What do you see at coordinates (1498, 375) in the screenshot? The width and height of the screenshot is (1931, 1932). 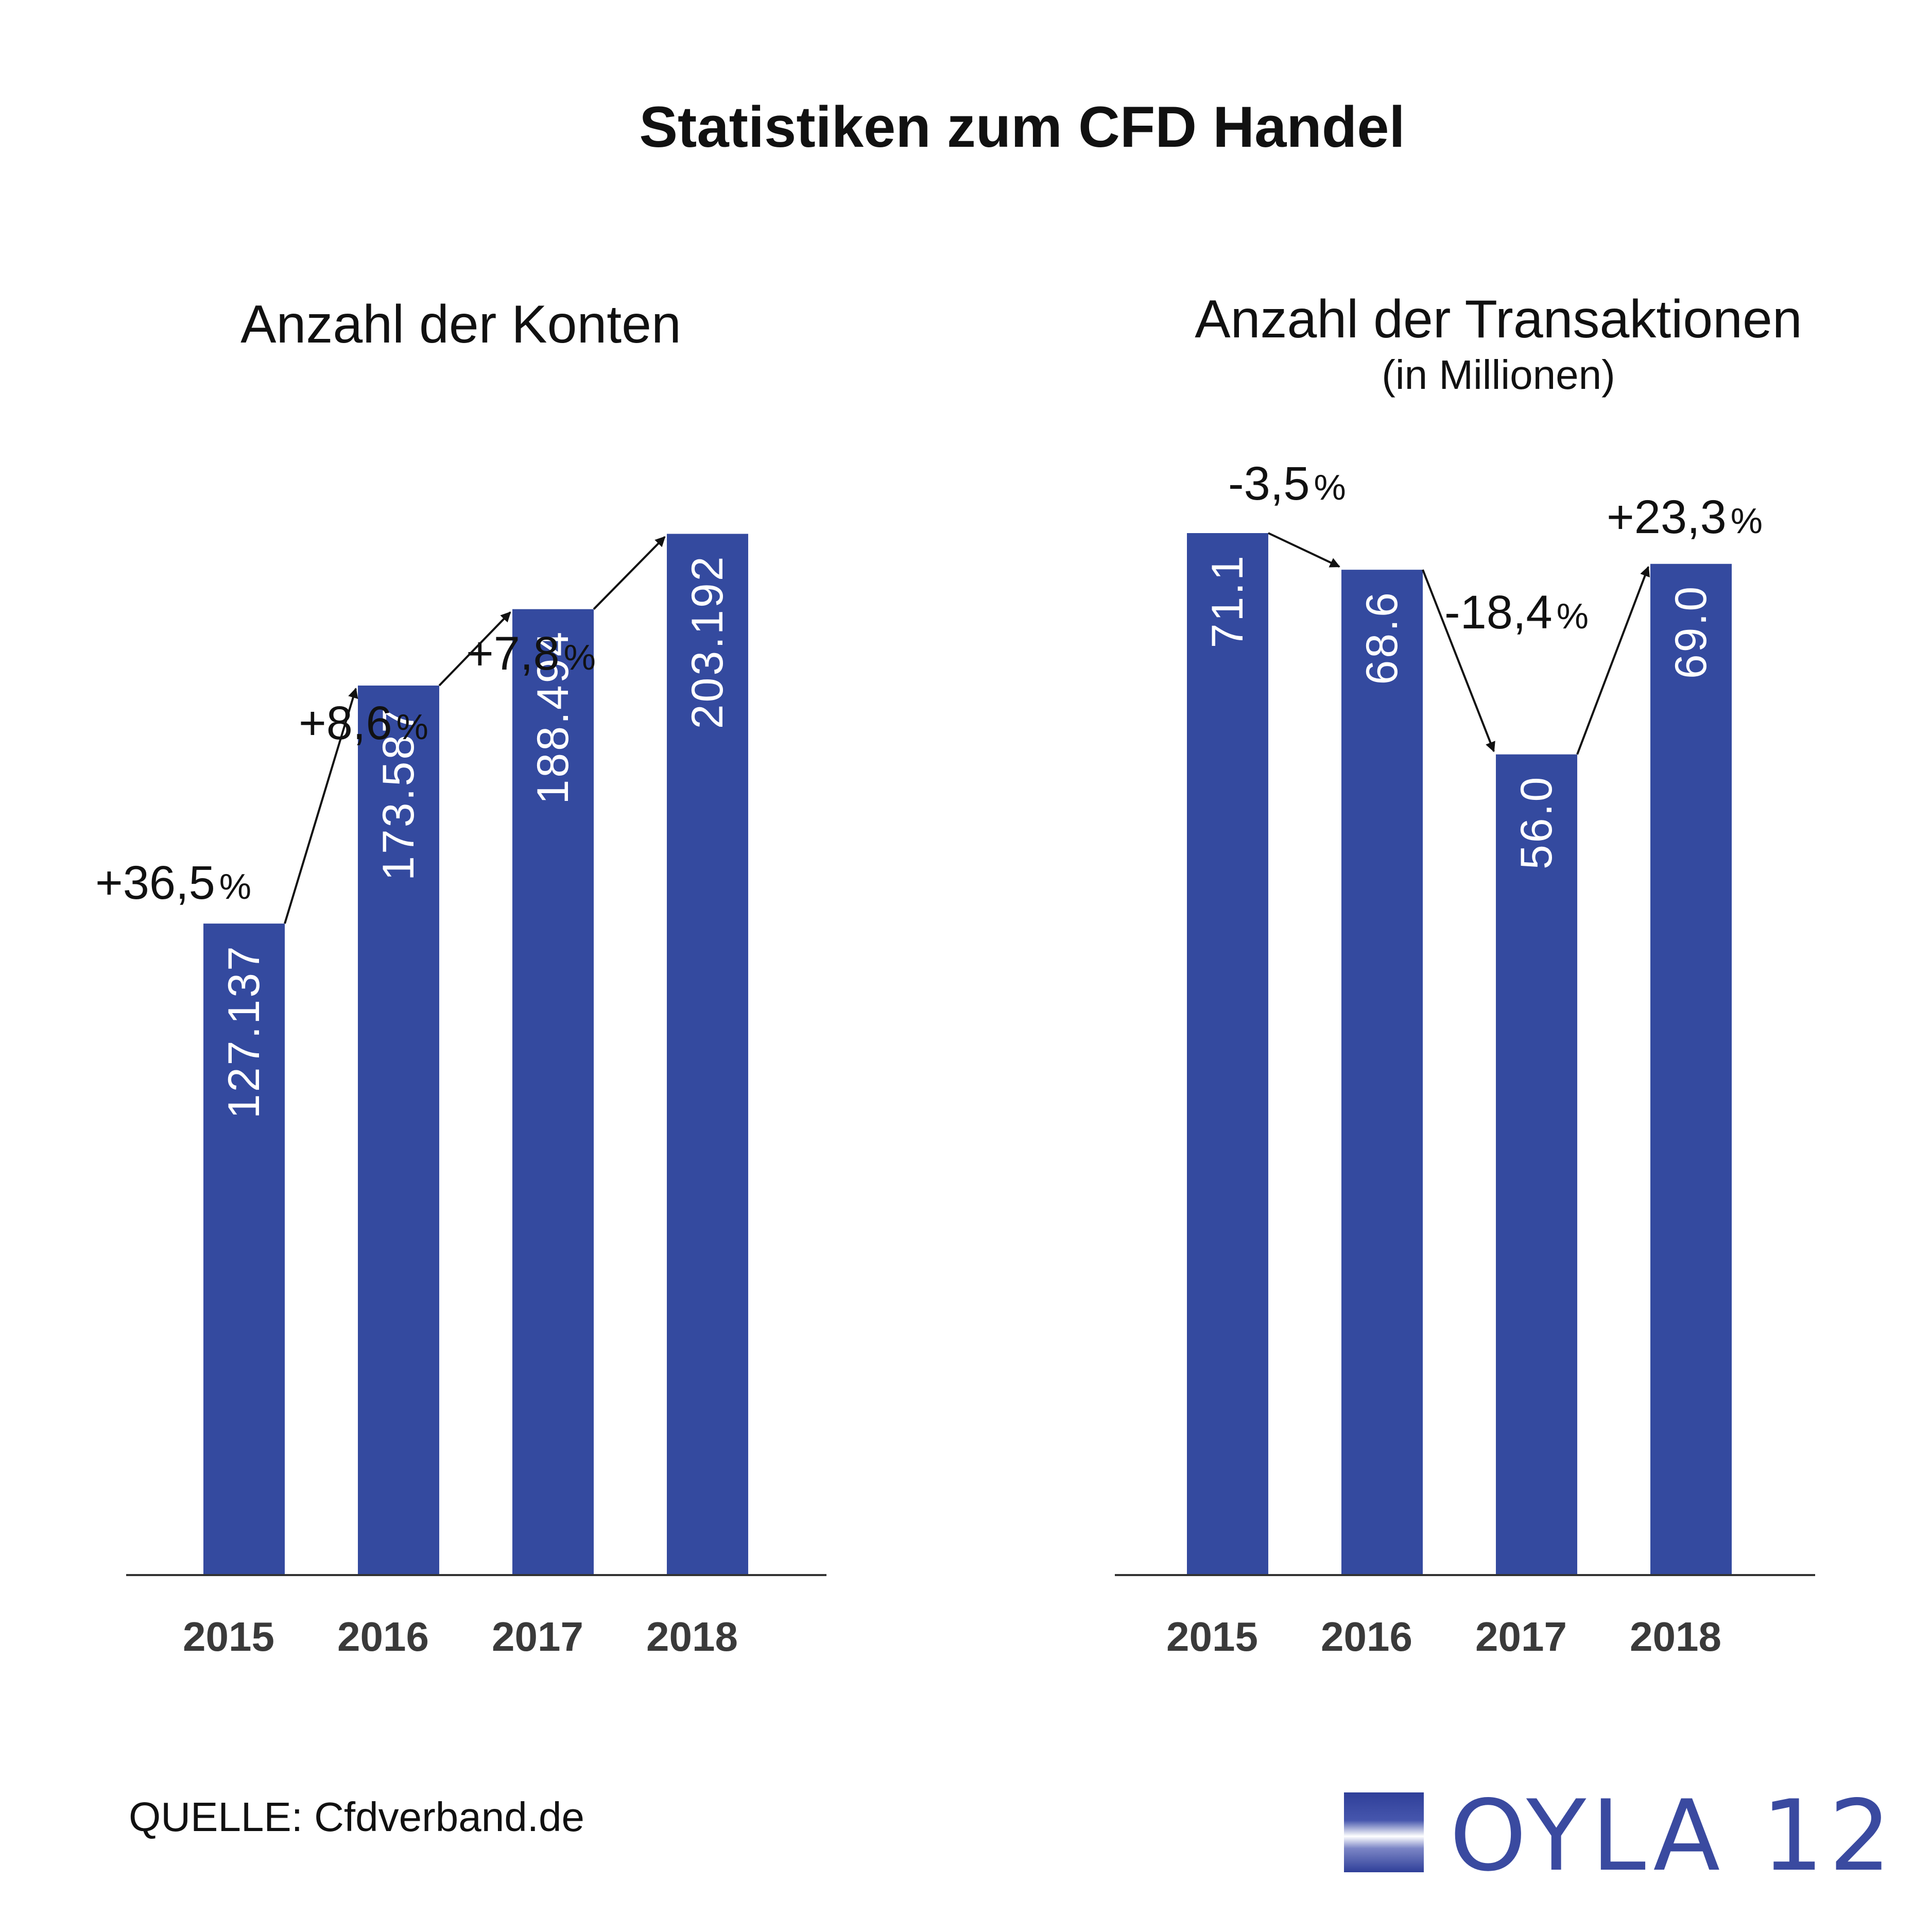 I see `chart-subtitle: (in Millionen)` at bounding box center [1498, 375].